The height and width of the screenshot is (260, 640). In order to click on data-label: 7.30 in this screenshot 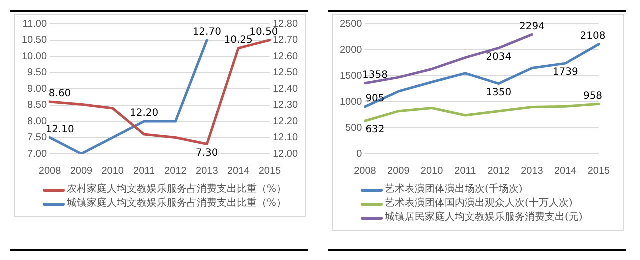, I will do `click(207, 153)`.